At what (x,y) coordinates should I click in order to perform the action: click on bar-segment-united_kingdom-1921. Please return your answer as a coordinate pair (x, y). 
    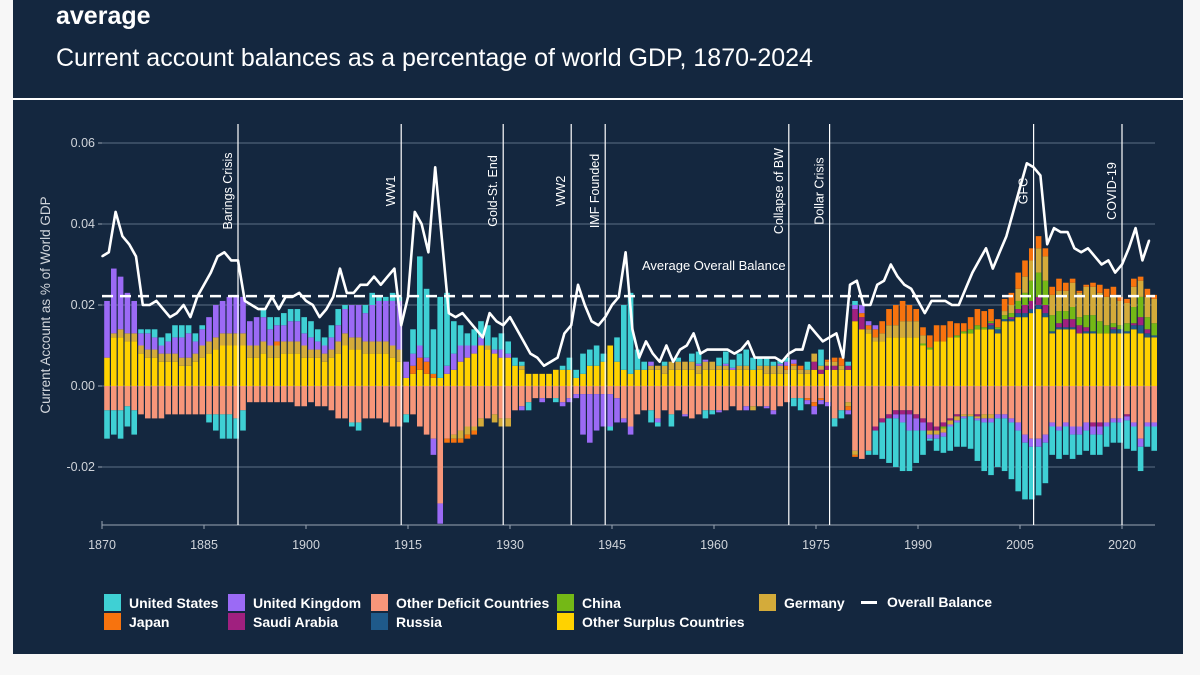
    Looking at the image, I should click on (454, 361).